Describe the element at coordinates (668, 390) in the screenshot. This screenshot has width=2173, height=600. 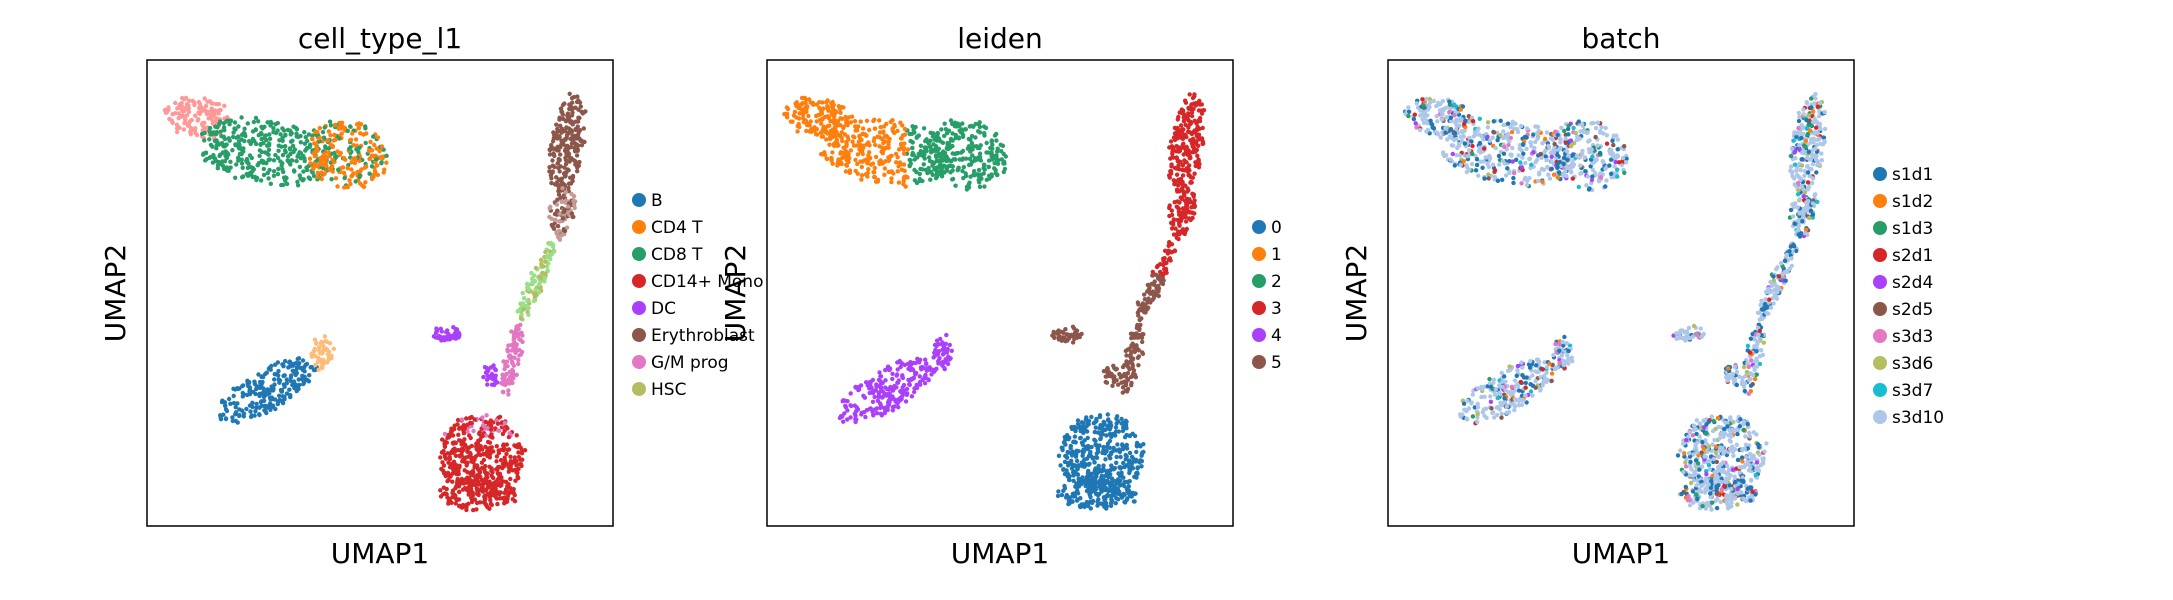
I see `legend-label: HSC` at that location.